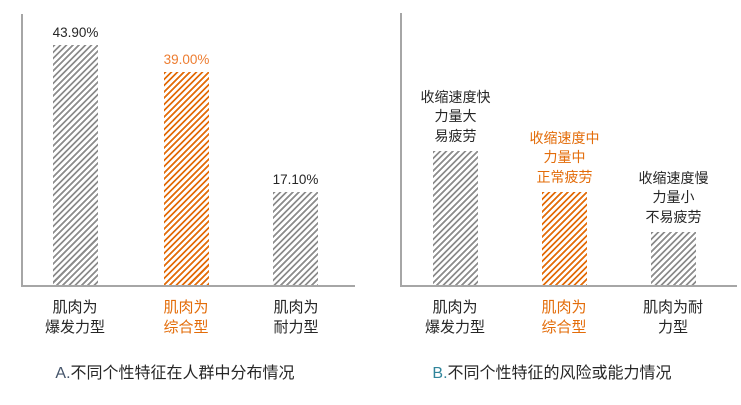 The width and height of the screenshot is (741, 405). I want to click on chart-b-bar-explosive, so click(455, 218).